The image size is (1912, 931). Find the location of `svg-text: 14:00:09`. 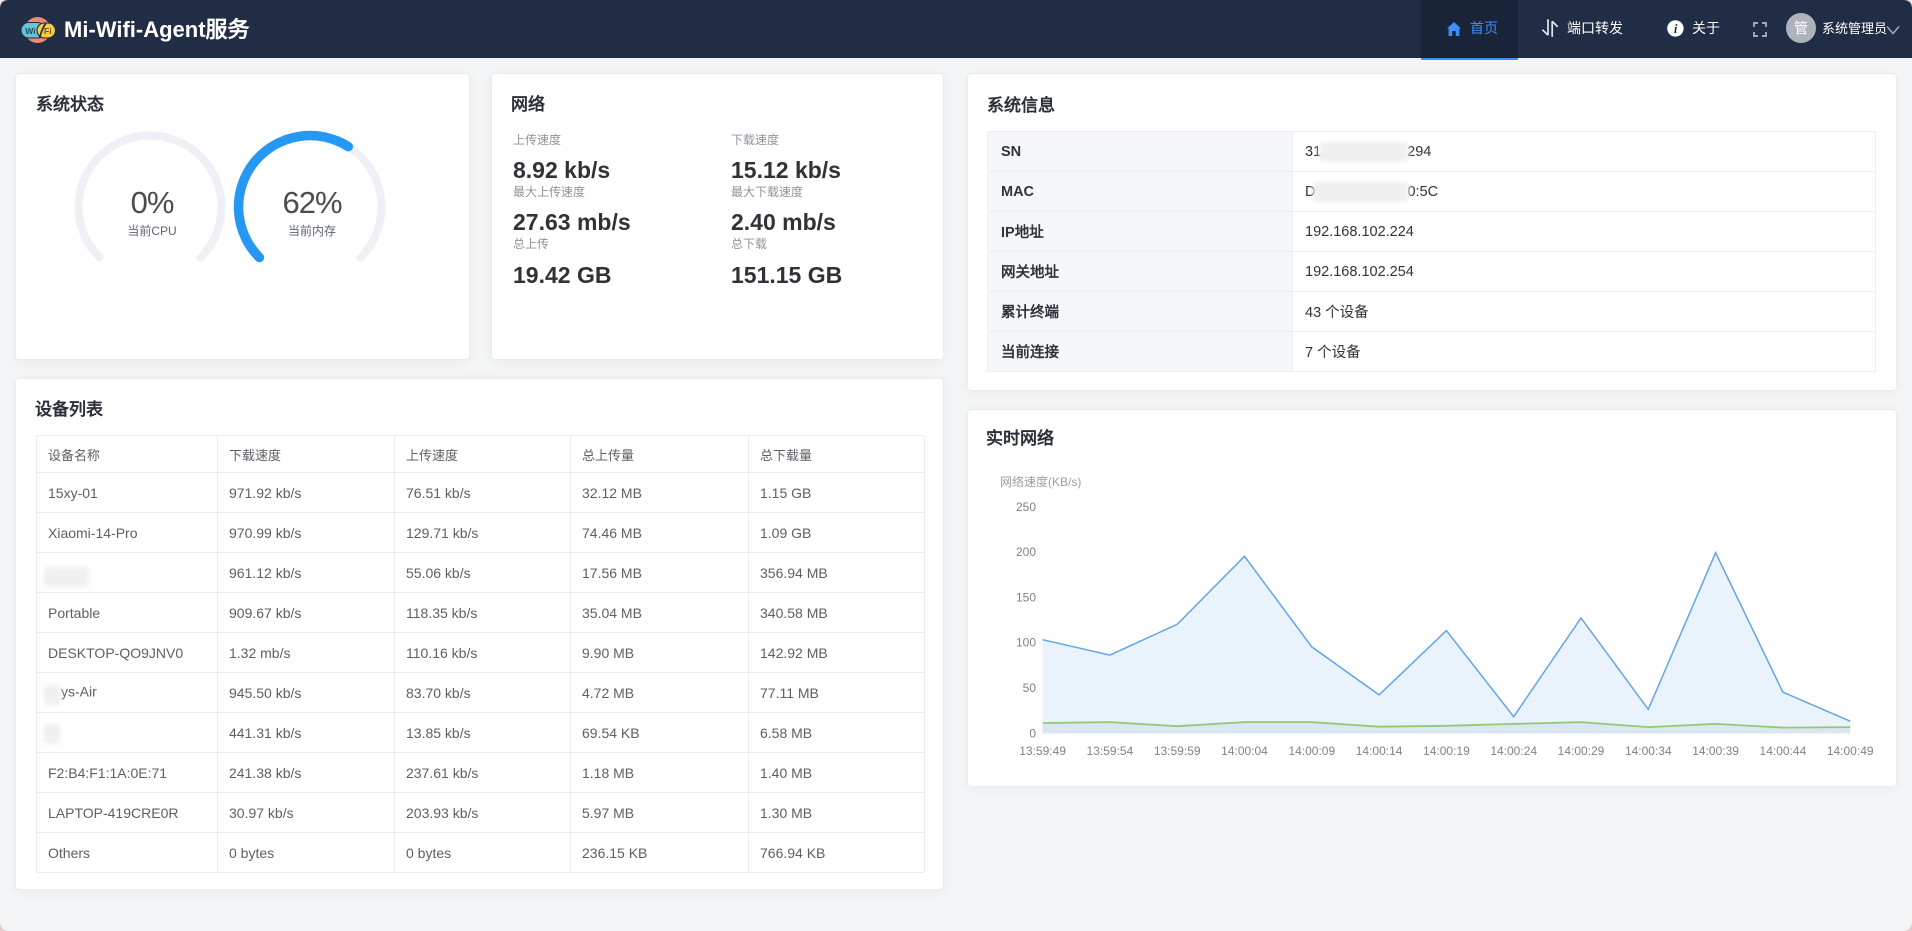

svg-text: 14:00:09 is located at coordinates (1311, 751).